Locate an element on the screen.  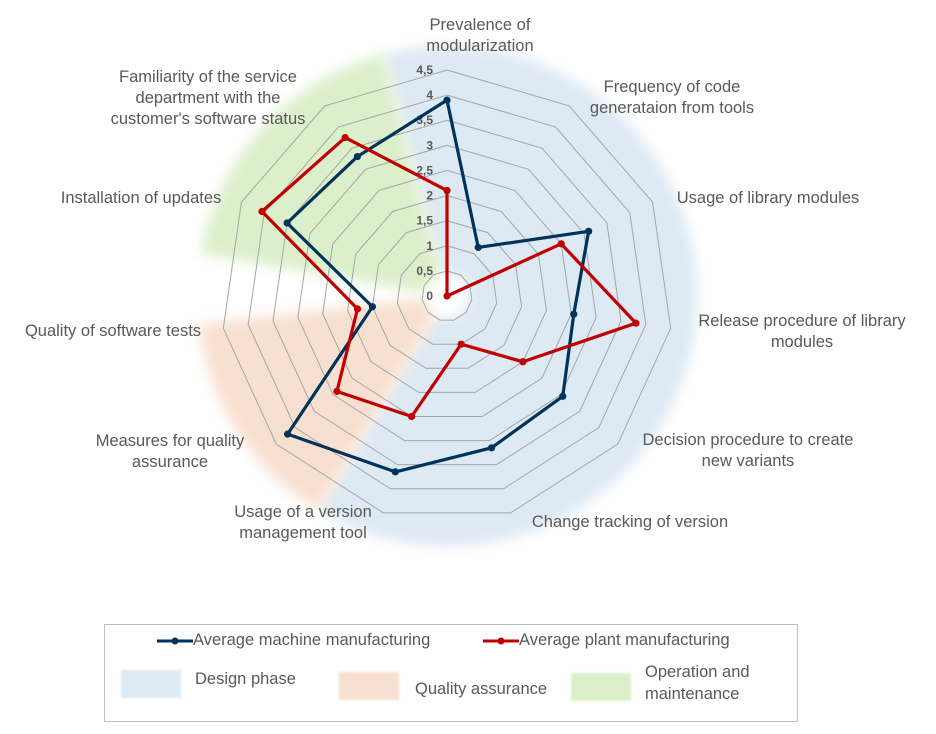
legend-line-machine-icon is located at coordinates (175, 640).